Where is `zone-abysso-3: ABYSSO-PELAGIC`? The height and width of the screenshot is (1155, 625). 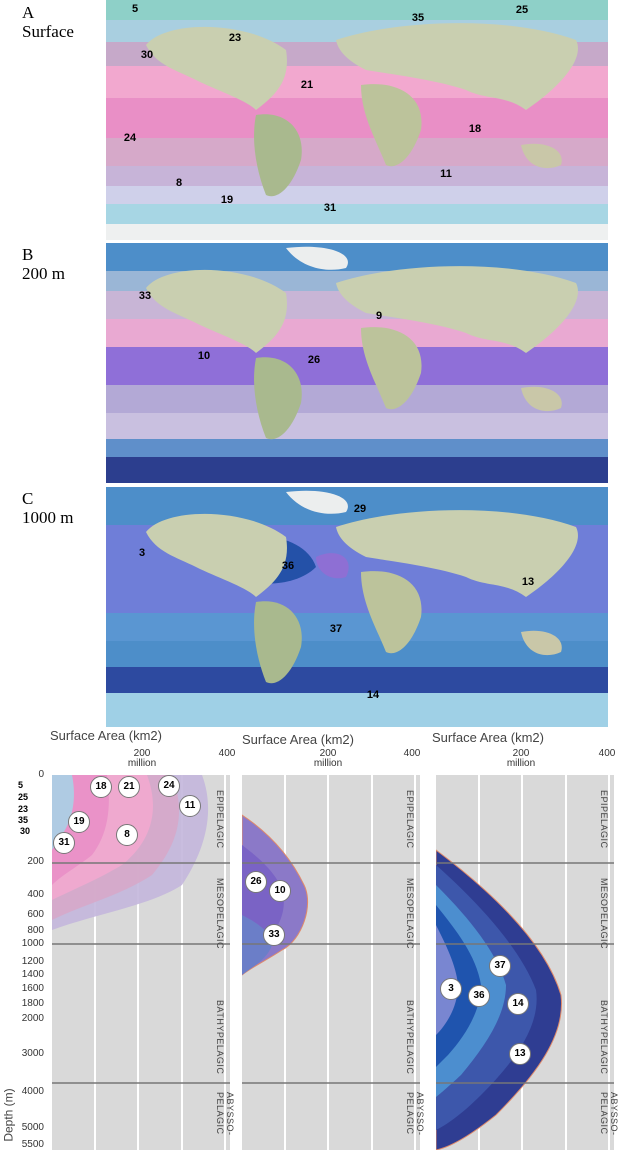
zone-abysso-3: ABYSSO-PELAGIC is located at coordinates (609, 1114).